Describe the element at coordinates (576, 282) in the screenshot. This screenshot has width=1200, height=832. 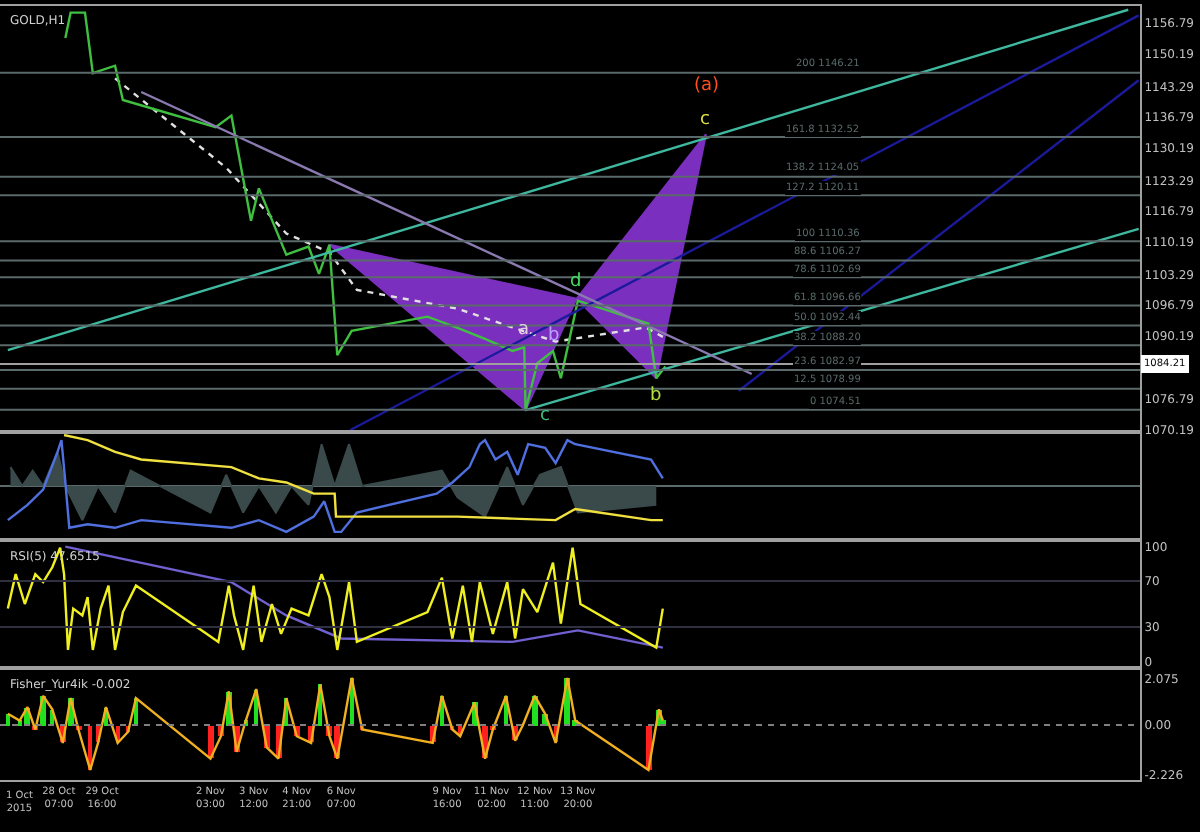
I see `annotation: d` at that location.